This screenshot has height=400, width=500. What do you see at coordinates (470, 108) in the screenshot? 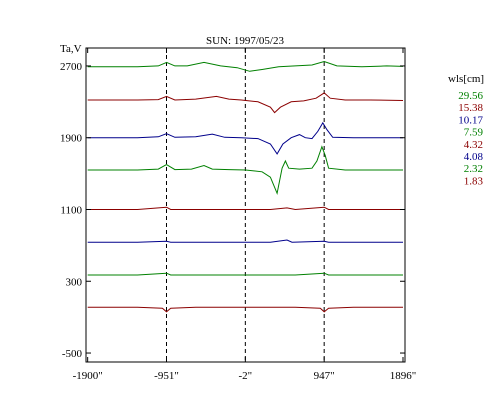
I see `legend-entry-1: 15.38` at bounding box center [470, 108].